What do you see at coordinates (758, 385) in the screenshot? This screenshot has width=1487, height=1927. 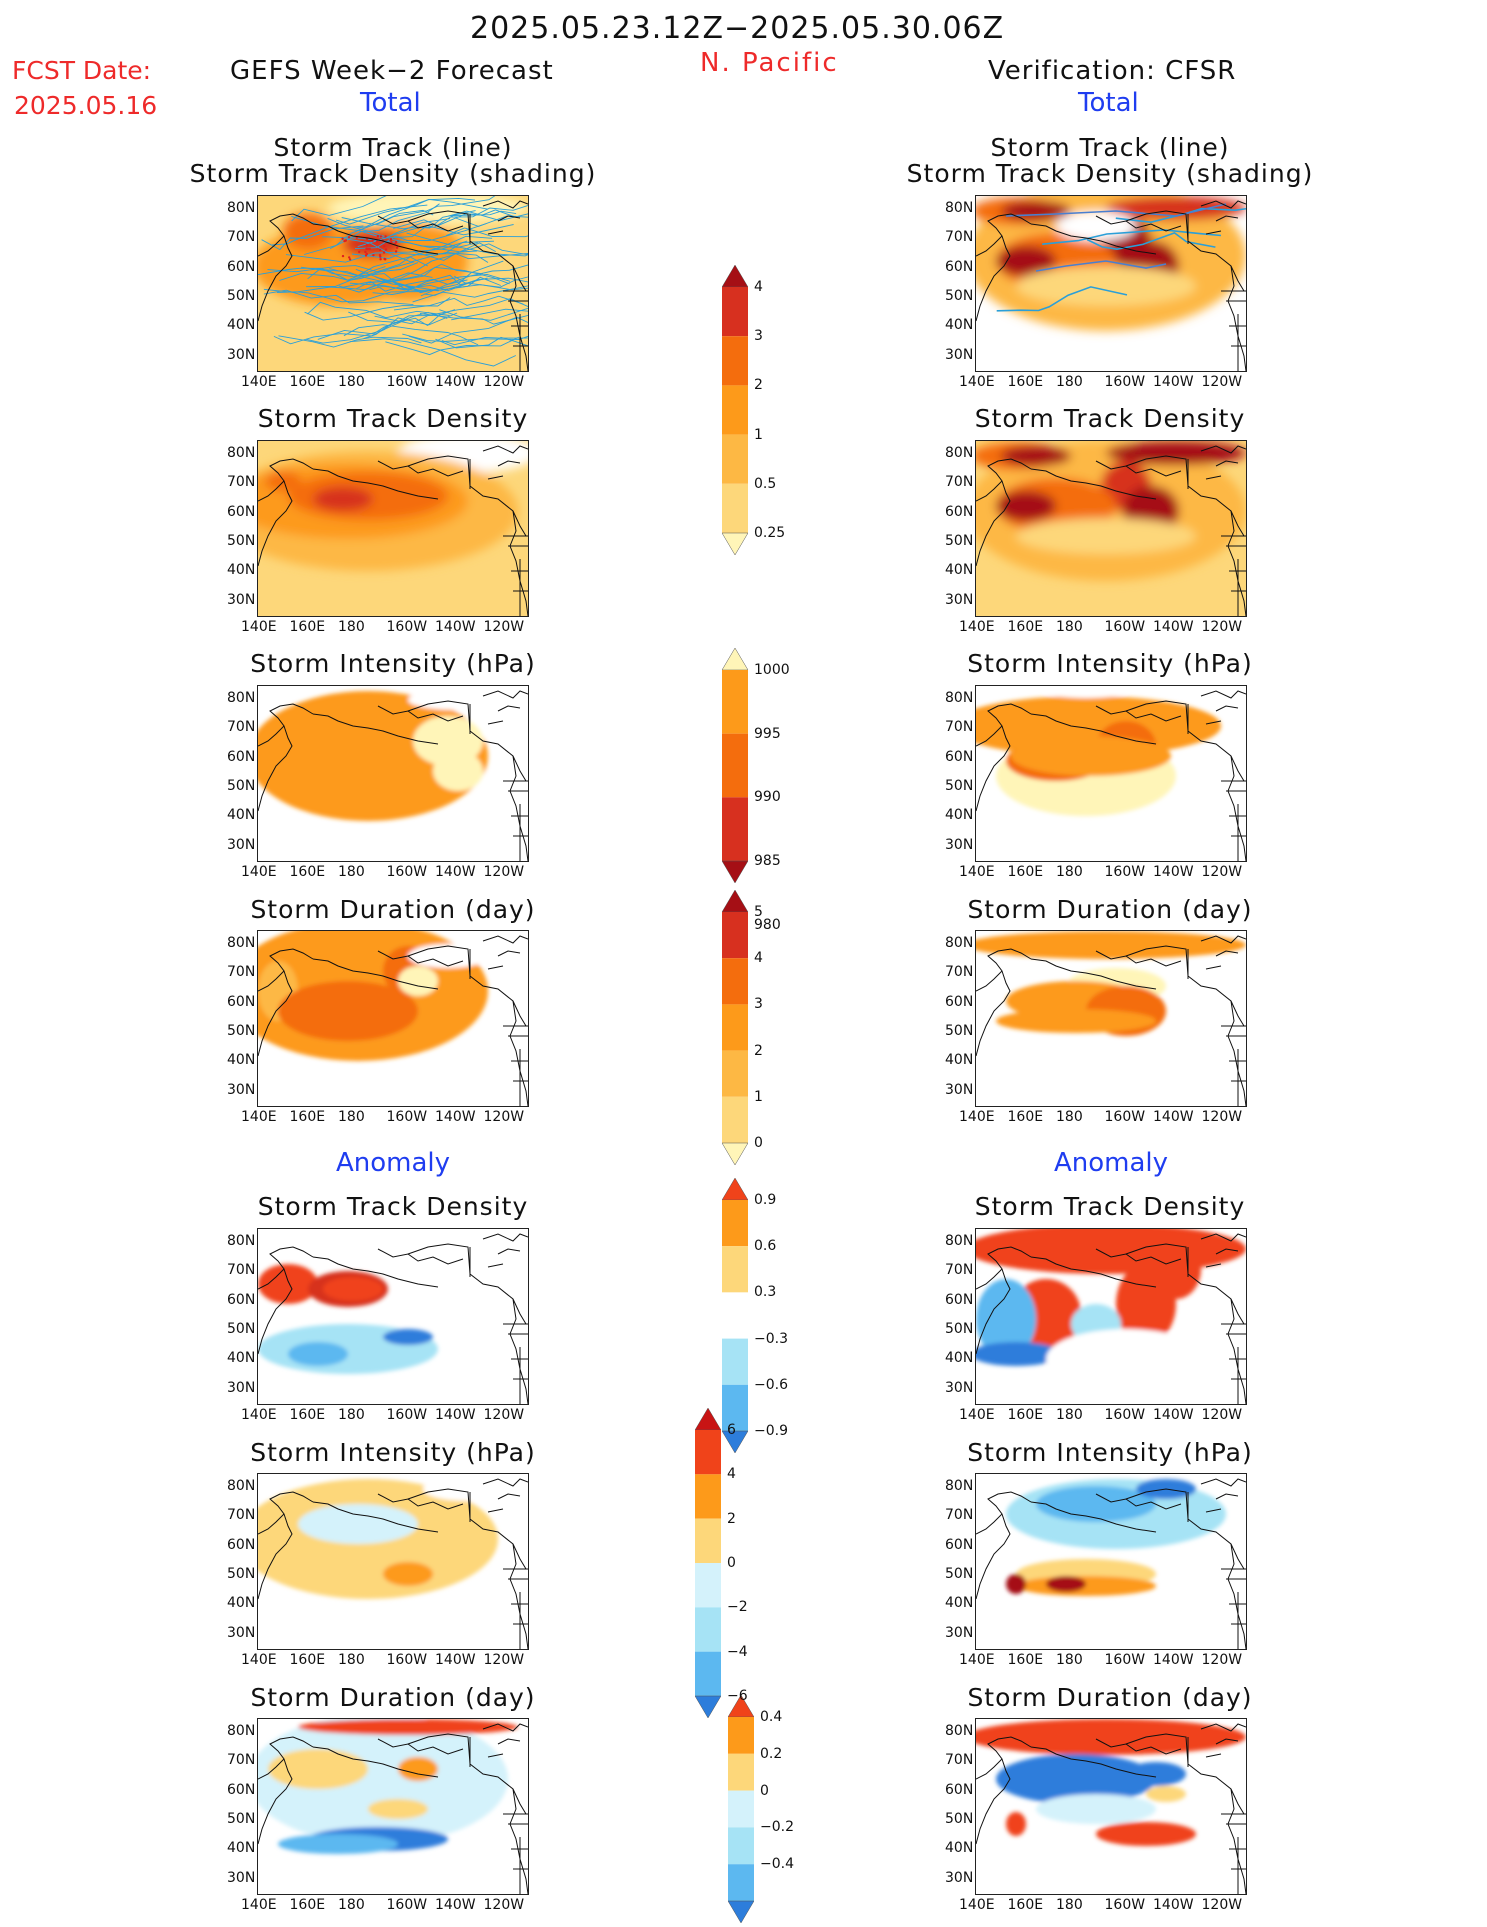 I see `colorbar-label: 2` at bounding box center [758, 385].